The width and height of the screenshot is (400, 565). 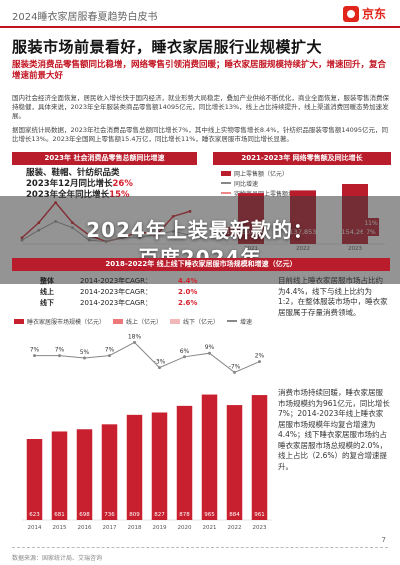 I want to click on bottom-chart-legend: 睡衣家居服市场规模（亿元） 线上（亿元） 线下（亿元） 增速, so click(x=144, y=321).